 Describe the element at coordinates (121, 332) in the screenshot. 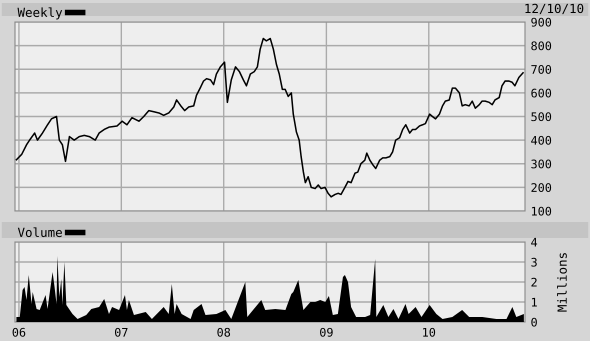

I see `x-tick-label: 07` at that location.